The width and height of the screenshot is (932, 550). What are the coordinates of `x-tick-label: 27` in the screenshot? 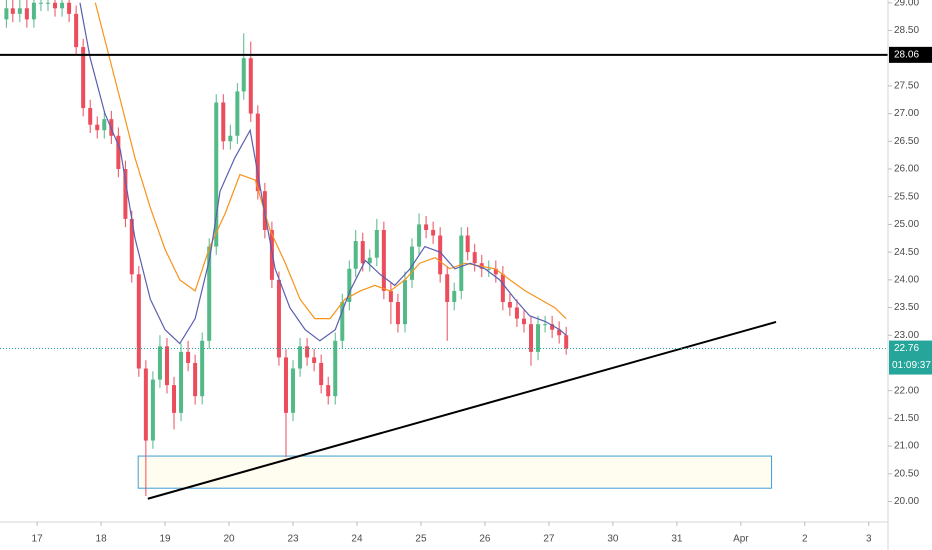 It's located at (549, 539).